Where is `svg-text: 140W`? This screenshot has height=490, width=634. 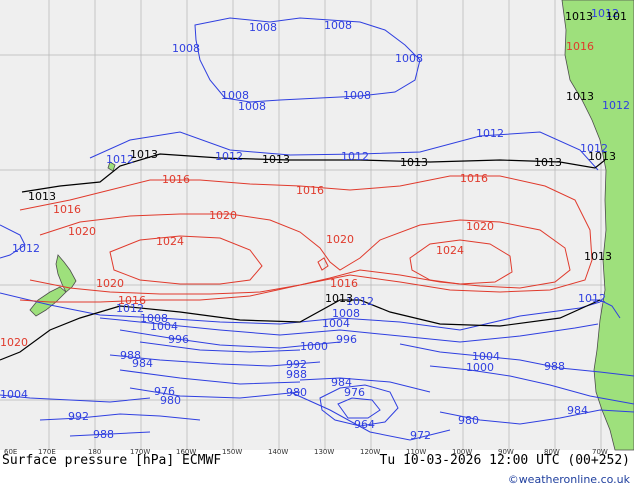 svg-text: 140W is located at coordinates (278, 452).